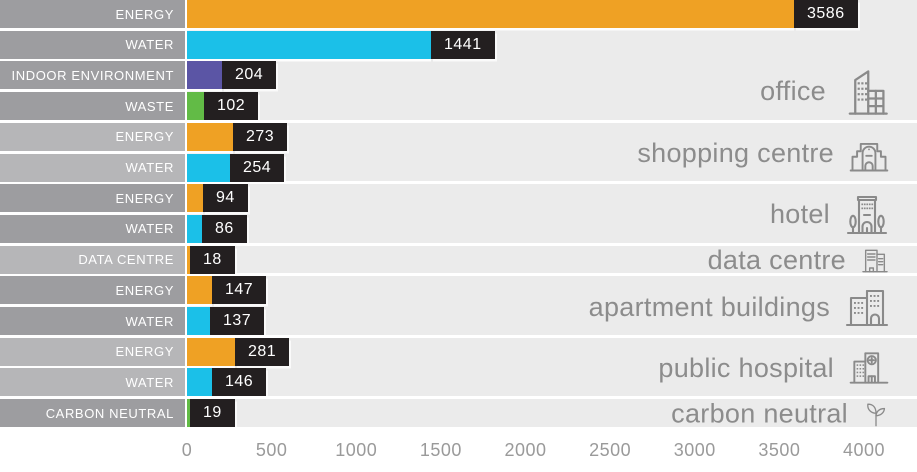 Image resolution: width=917 pixels, height=472 pixels. I want to click on category-label: CARBON NEUTRAL, so click(109, 413).